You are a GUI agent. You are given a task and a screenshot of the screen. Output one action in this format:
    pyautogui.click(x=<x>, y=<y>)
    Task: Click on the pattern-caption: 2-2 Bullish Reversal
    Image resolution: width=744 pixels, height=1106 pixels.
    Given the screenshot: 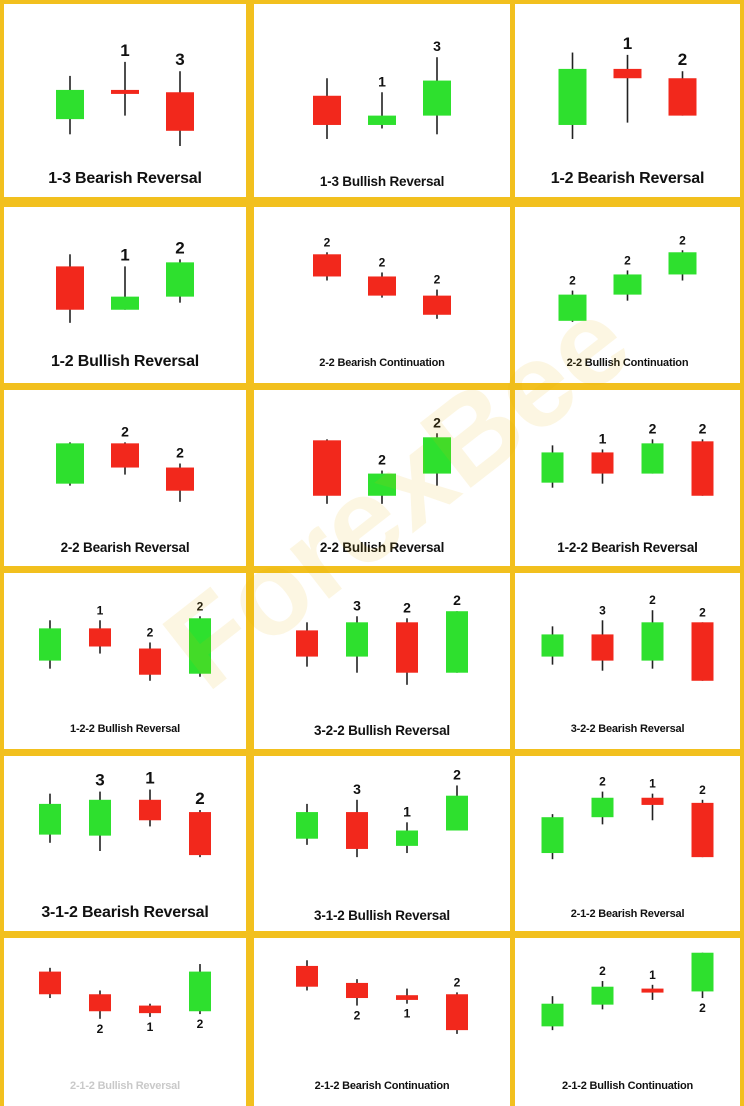 What is the action you would take?
    pyautogui.click(x=382, y=547)
    